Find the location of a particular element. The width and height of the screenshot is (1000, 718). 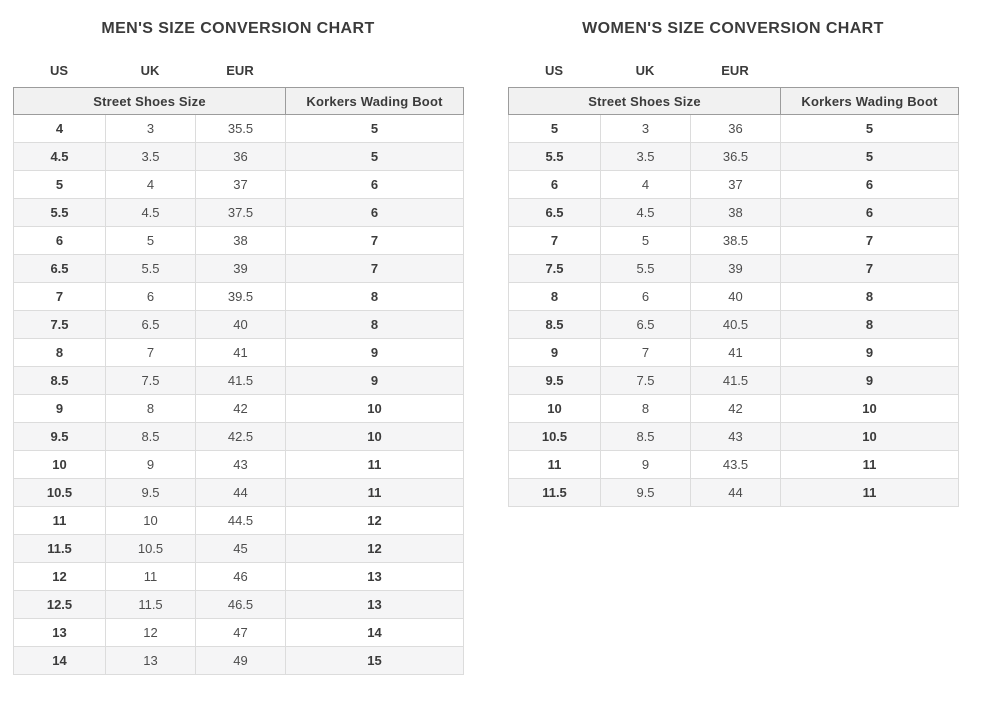

table-row: 6.5 5.5 39 7 is located at coordinates (239, 268).